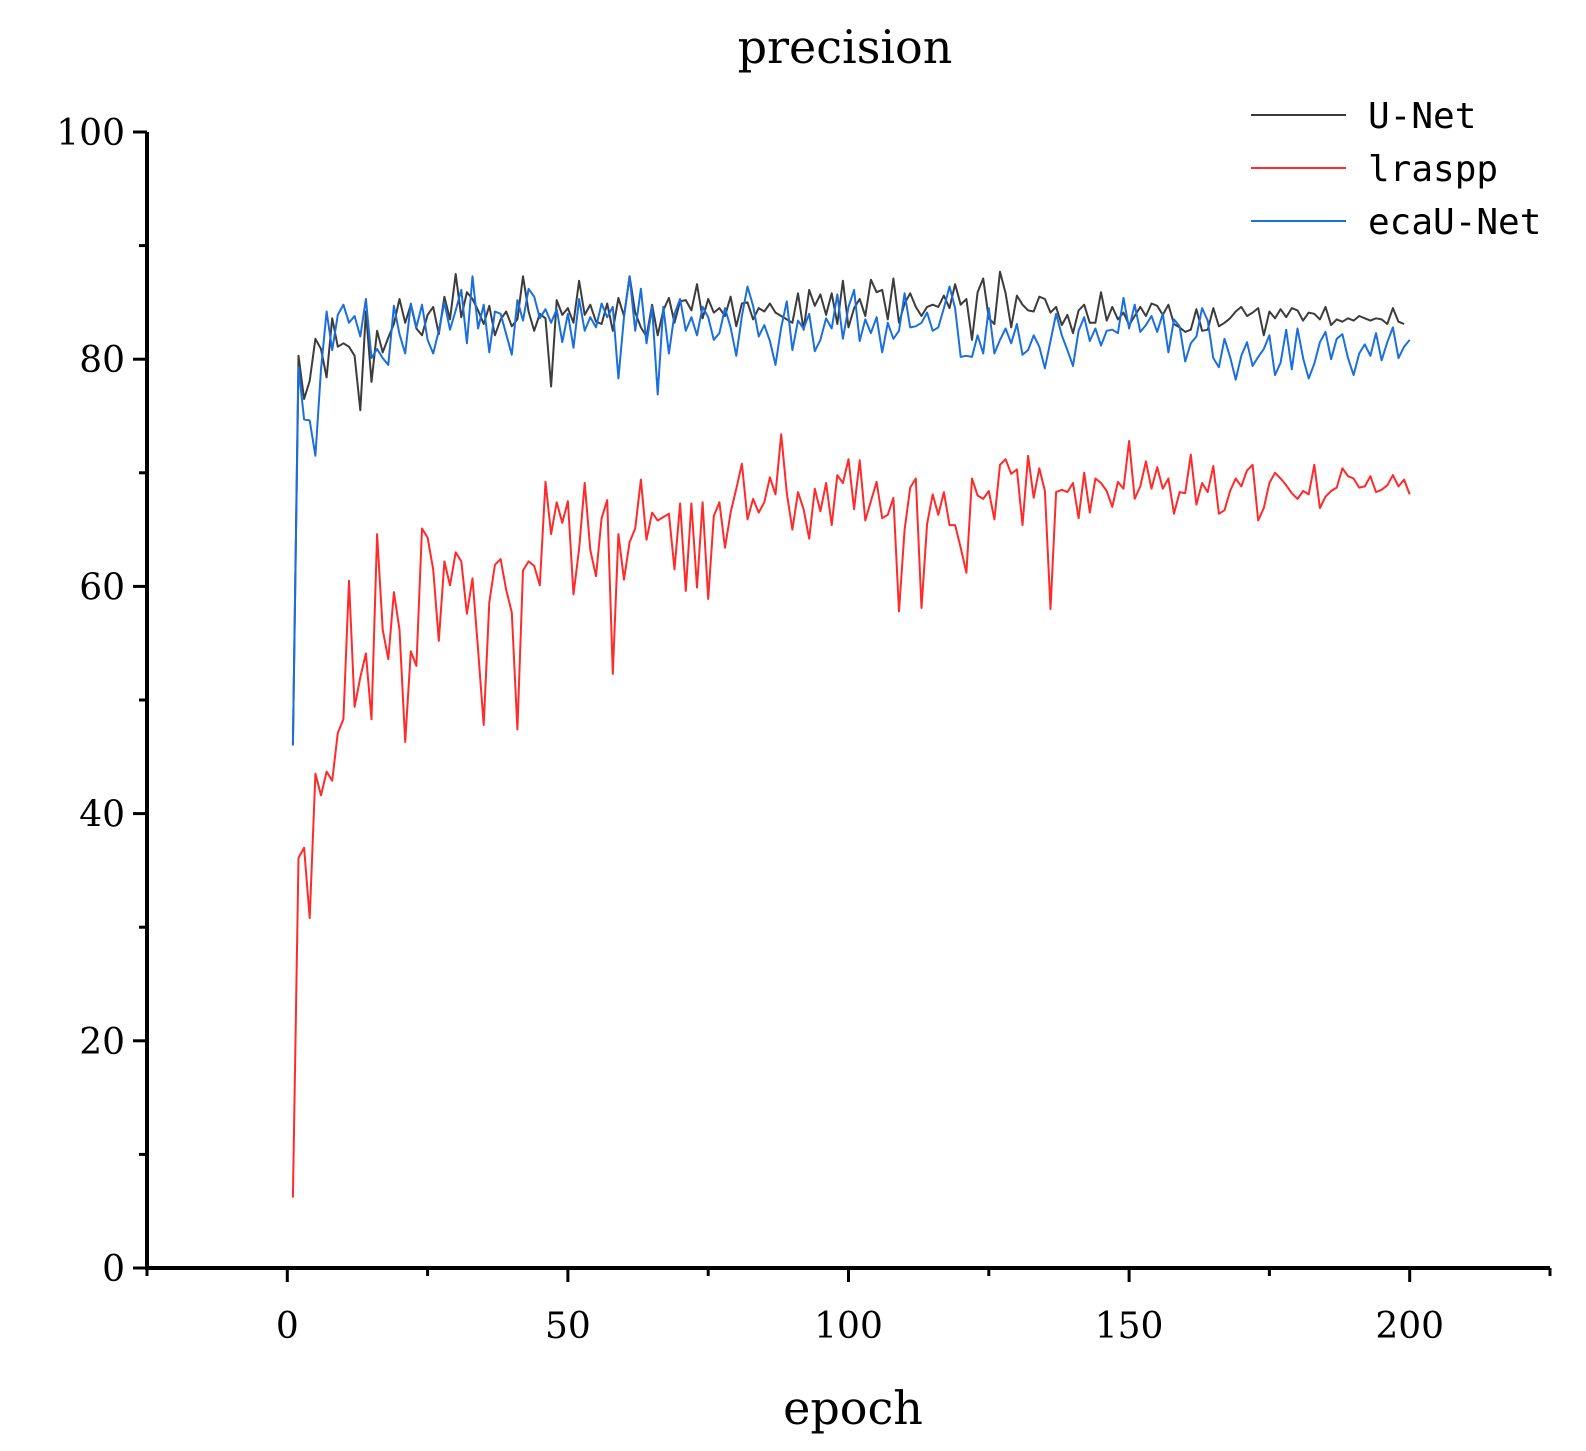 Image resolution: width=1586 pixels, height=1451 pixels. I want to click on y-tick-label: 0, so click(113, 1269).